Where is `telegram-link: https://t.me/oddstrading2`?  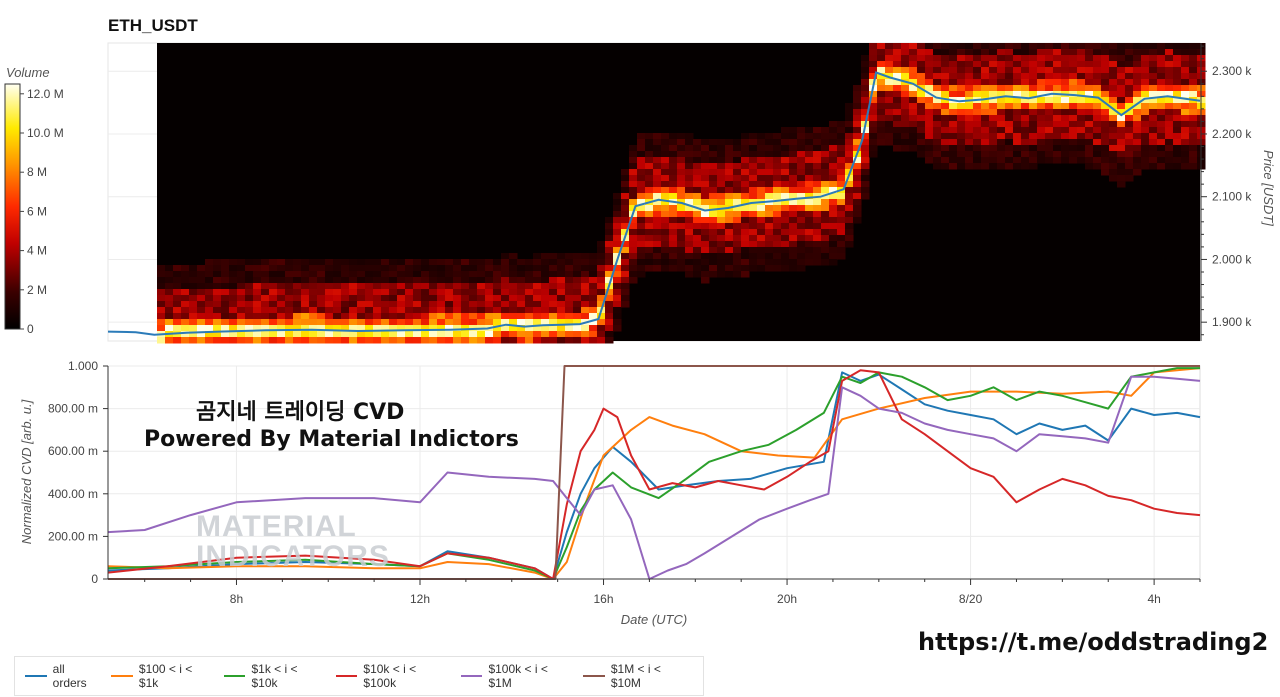
telegram-link: https://t.me/oddstrading2 is located at coordinates (1093, 642).